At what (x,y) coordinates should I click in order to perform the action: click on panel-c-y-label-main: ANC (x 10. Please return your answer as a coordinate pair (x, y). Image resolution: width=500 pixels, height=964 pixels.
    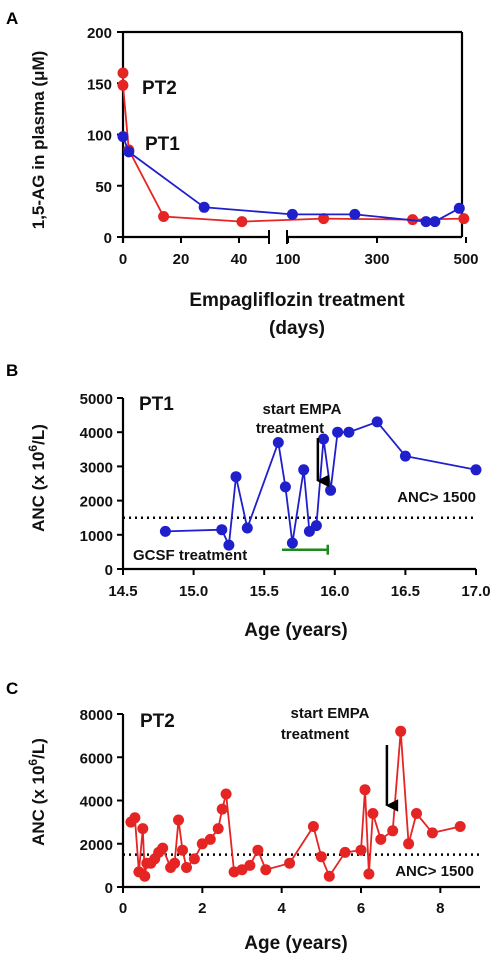
    Looking at the image, I should click on (38, 806).